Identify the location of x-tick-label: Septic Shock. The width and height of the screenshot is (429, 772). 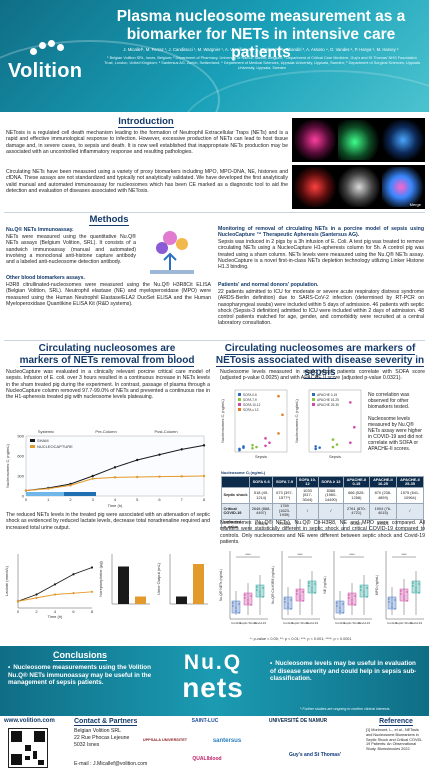
(300, 623).